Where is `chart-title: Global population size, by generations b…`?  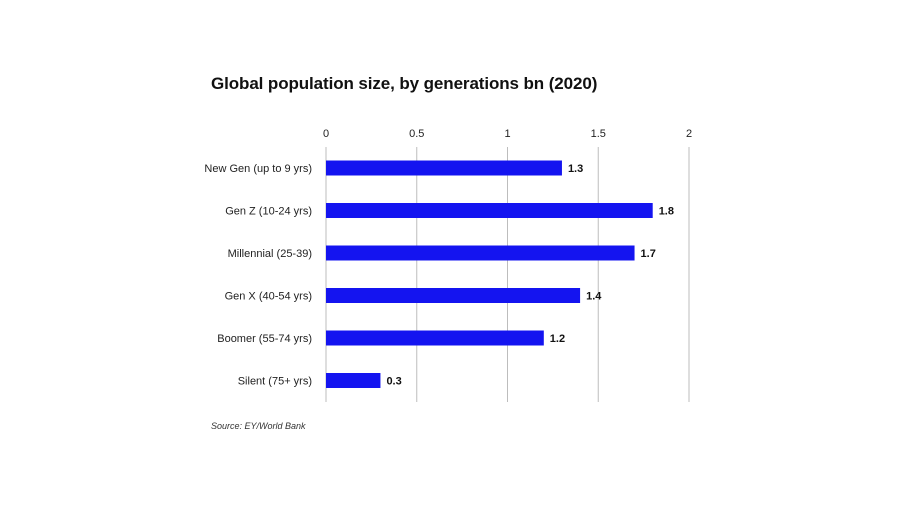 chart-title: Global population size, by generations b… is located at coordinates (404, 83).